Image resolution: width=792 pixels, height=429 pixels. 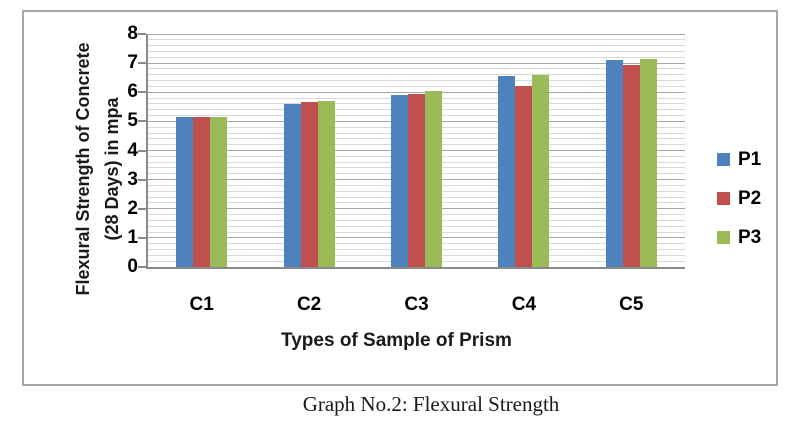 I want to click on legend-swatch-p3, so click(x=723, y=237).